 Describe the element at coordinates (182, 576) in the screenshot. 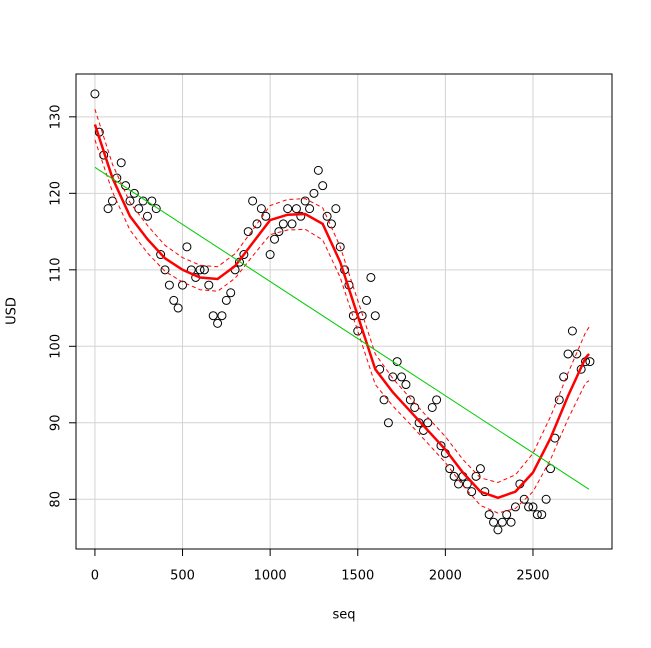

I see `x-tick-label: 500` at that location.